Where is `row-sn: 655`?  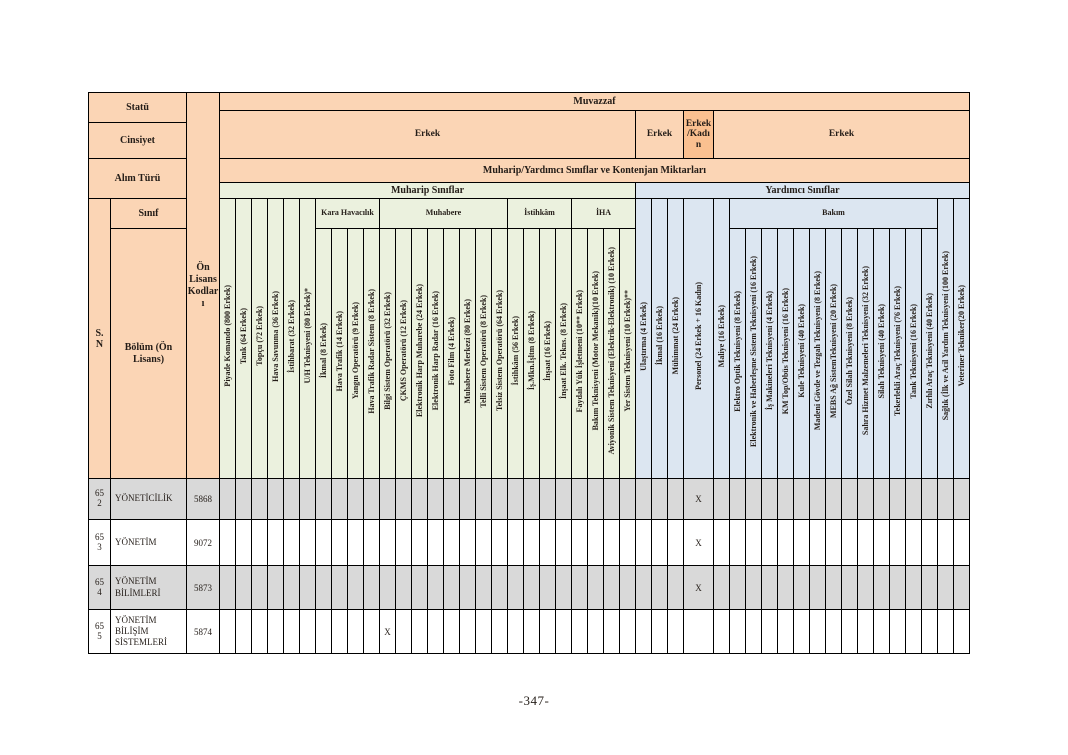 row-sn: 655 is located at coordinates (99, 631).